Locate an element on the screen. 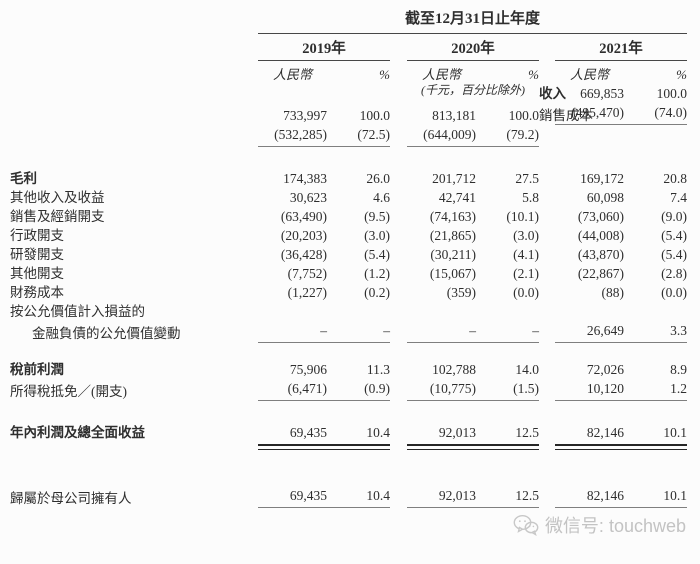  cell-value: 5.8 is located at coordinates (530, 197).